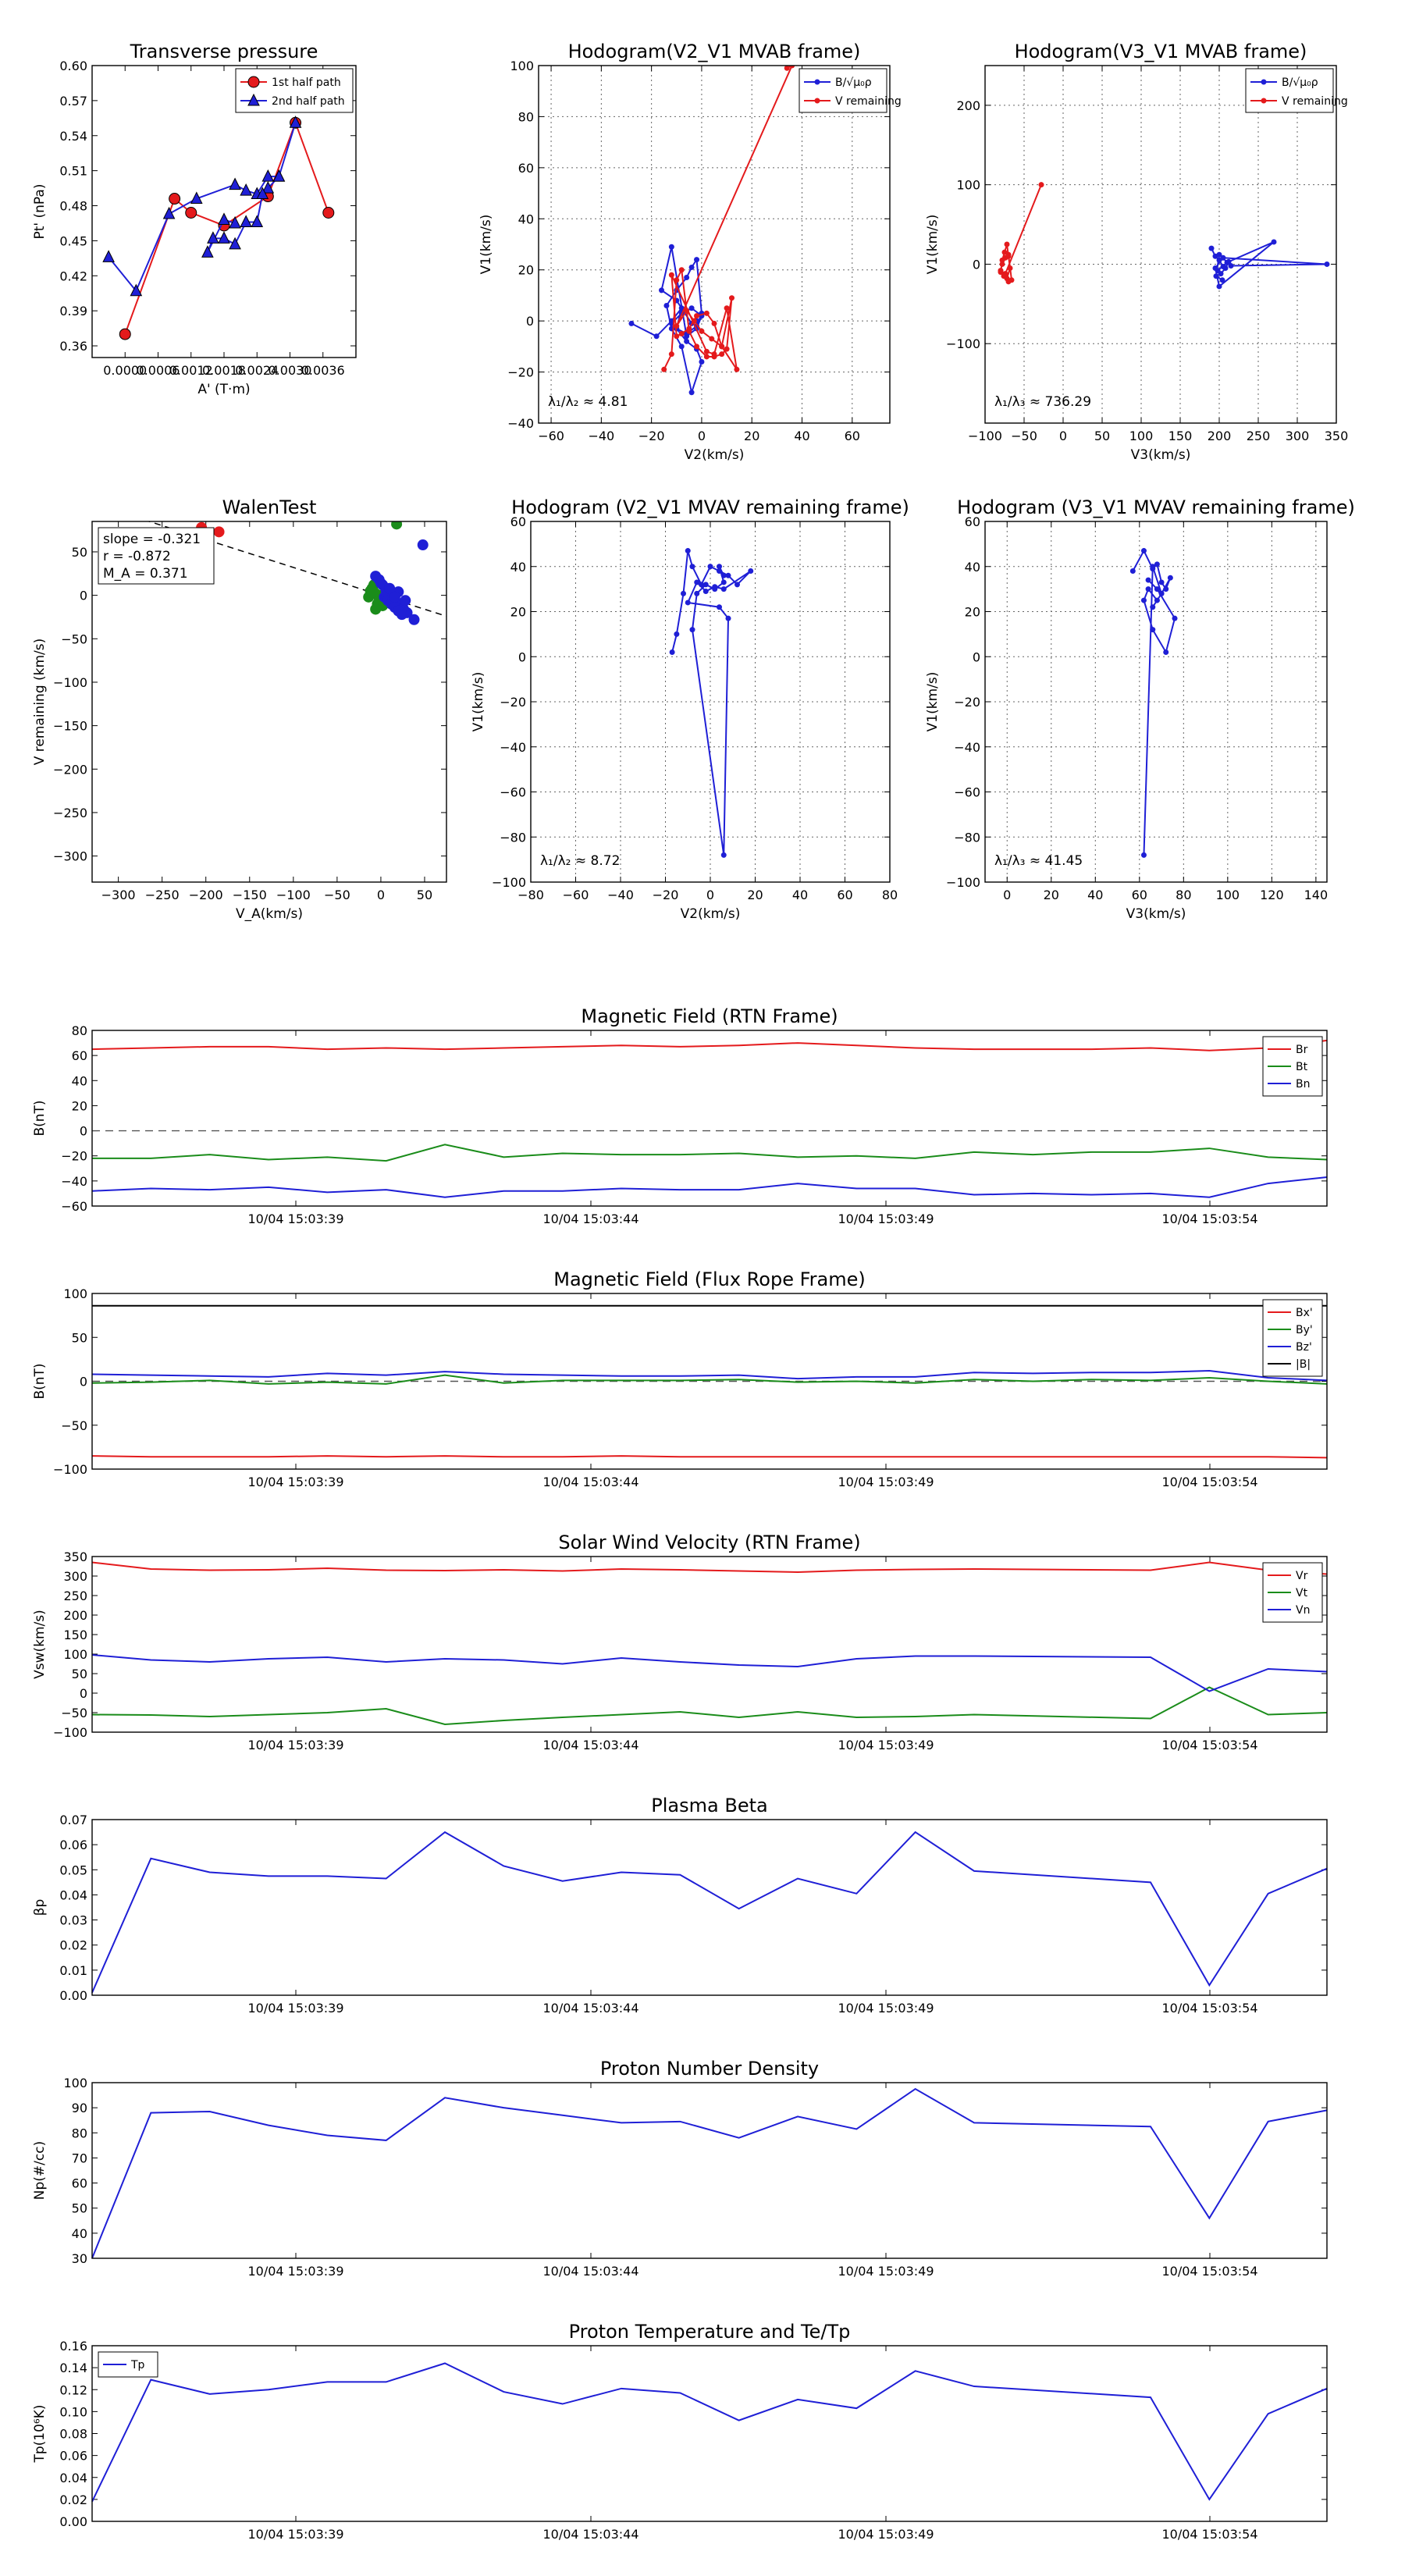  What do you see at coordinates (74, 1425) in the screenshot?
I see `magnetic-field-flux-rope-ytick-label: −50` at bounding box center [74, 1425].